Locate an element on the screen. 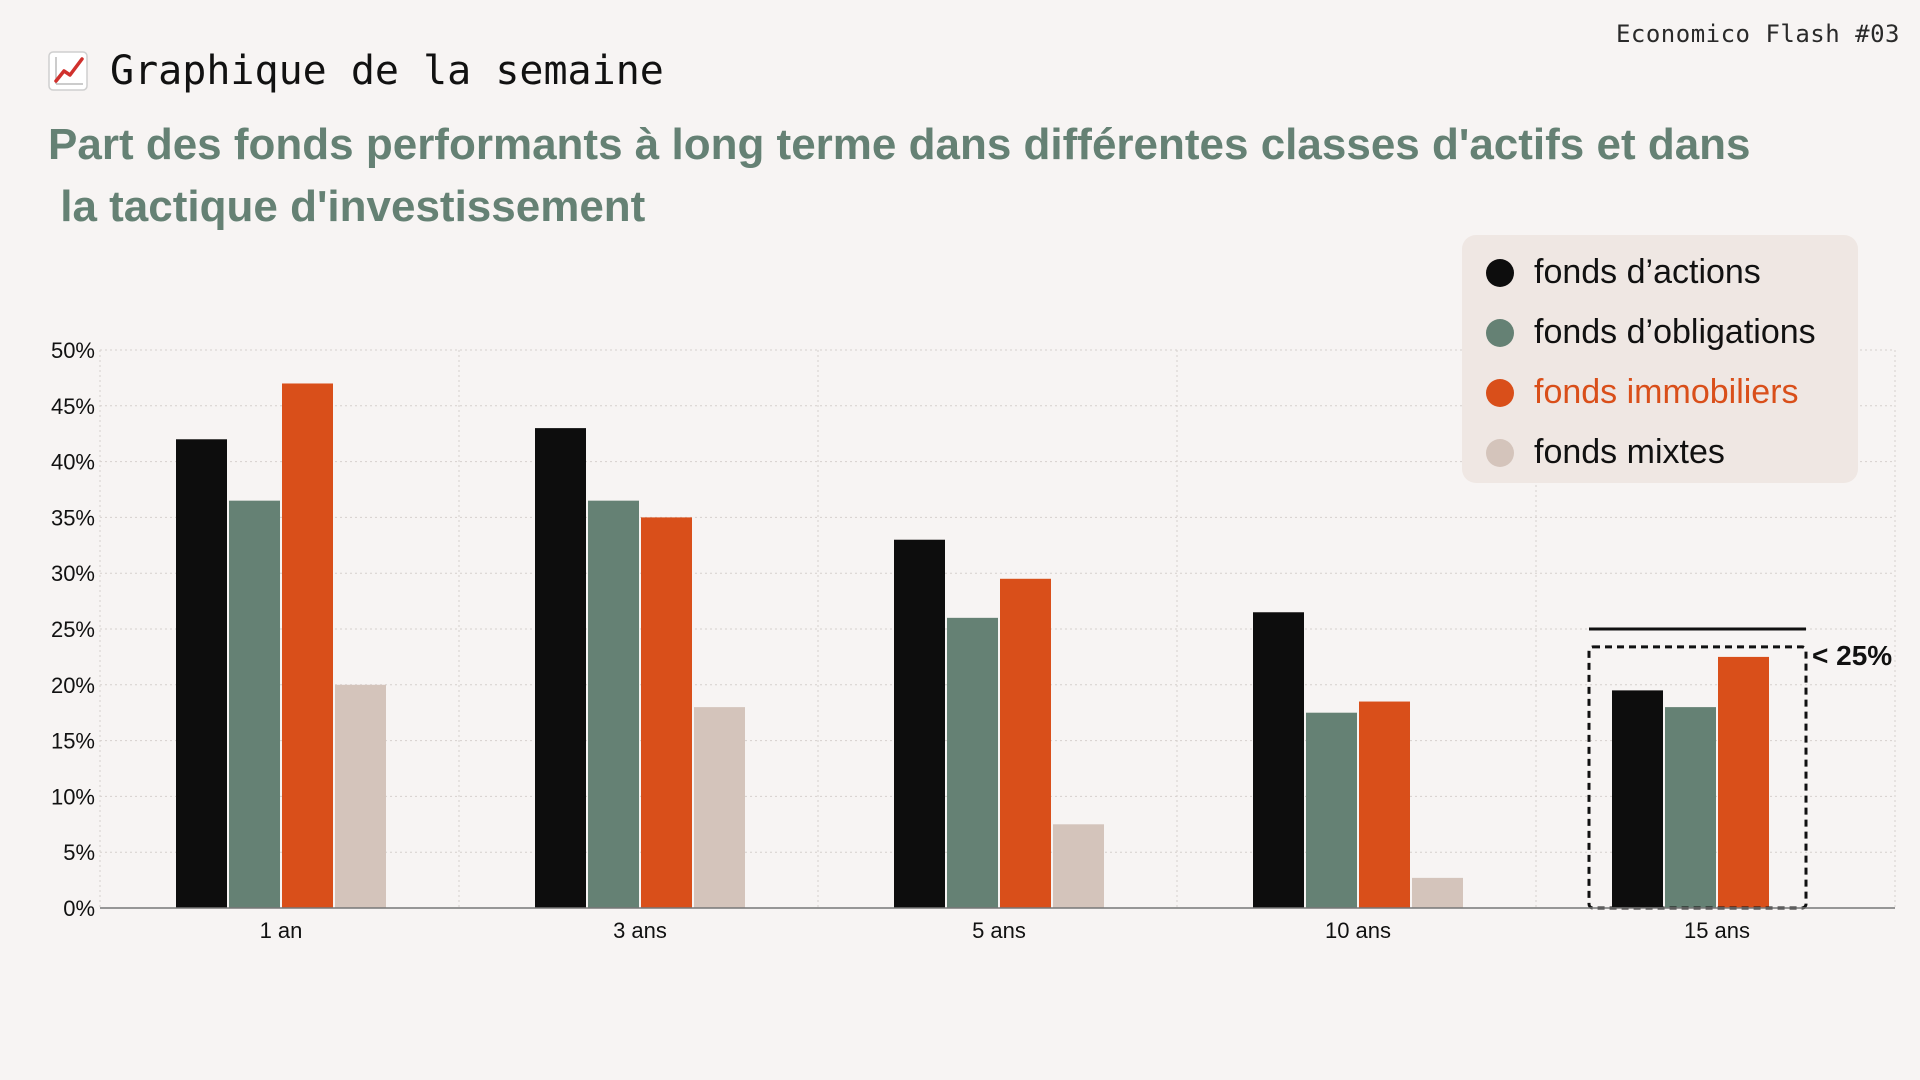 The width and height of the screenshot is (1920, 1080). legend-label-immobiliers: fonds immobiliers is located at coordinates (1666, 392).